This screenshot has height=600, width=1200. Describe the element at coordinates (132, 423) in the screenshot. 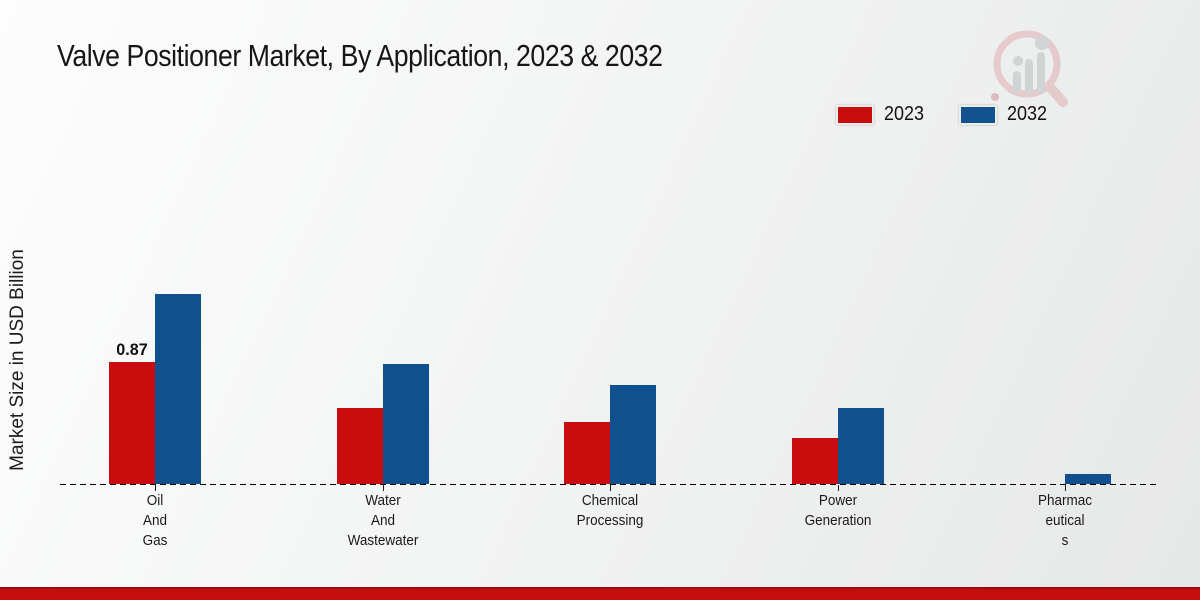

I see `bar-2023-oil-and-gas` at that location.